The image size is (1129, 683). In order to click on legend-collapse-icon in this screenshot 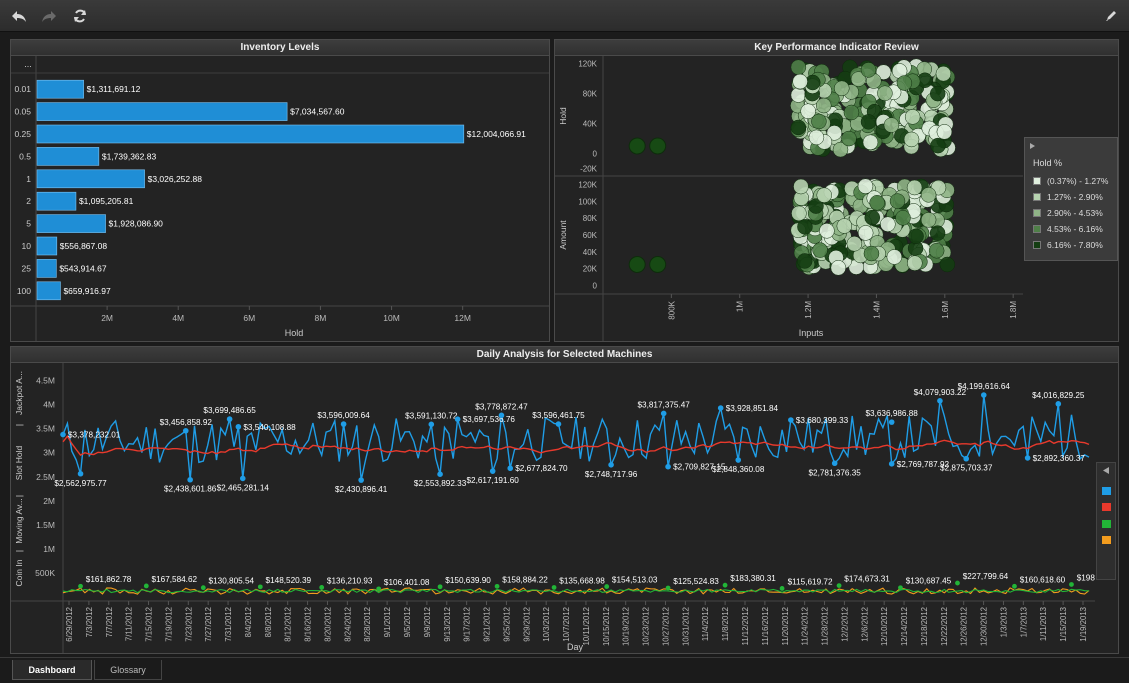, I will do `click(1033, 146)`.